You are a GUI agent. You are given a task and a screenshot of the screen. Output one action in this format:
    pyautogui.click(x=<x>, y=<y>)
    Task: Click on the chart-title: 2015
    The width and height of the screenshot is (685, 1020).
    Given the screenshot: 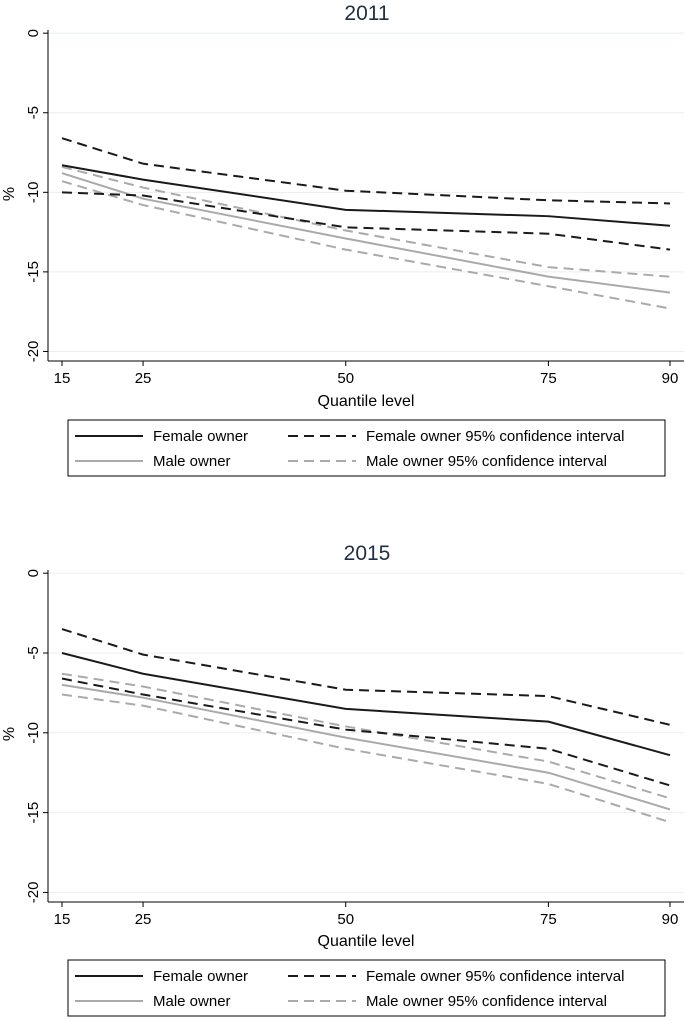 What is the action you would take?
    pyautogui.click(x=367, y=553)
    